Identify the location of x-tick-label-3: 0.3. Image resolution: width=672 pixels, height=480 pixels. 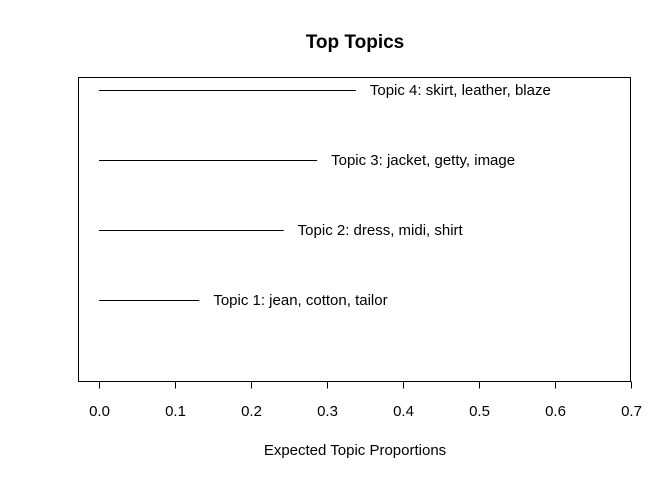
(327, 411).